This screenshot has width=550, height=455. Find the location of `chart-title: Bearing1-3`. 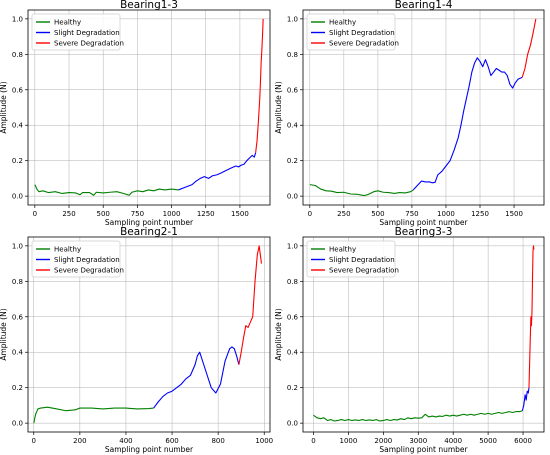

chart-title: Bearing1-3 is located at coordinates (149, 5).